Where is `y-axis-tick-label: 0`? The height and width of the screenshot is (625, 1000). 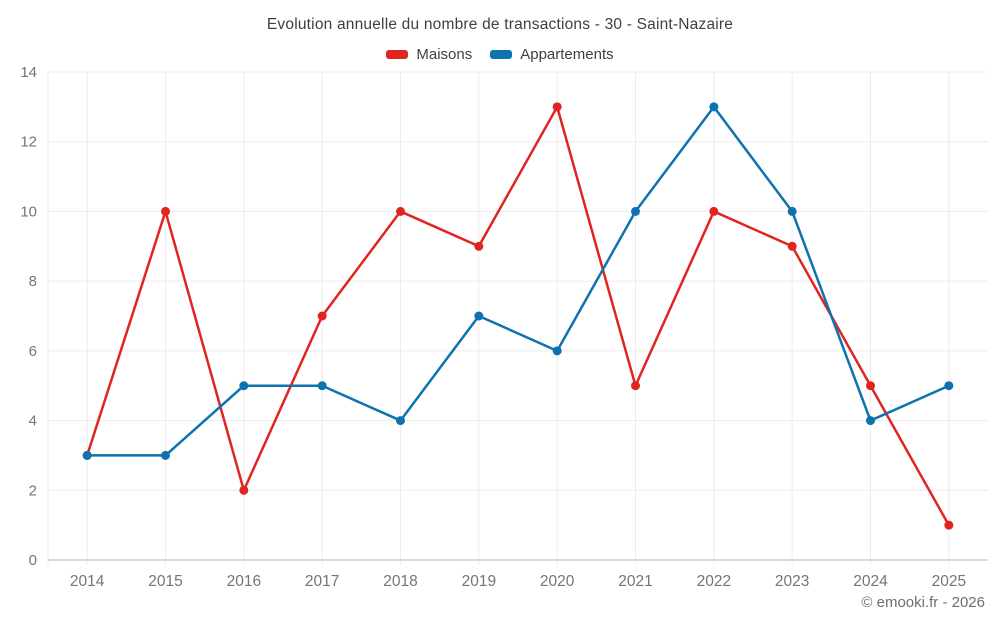 y-axis-tick-label: 0 is located at coordinates (33, 560).